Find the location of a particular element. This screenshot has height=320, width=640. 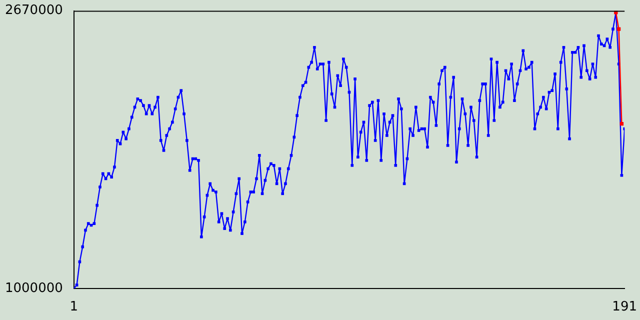

y-tick-label: 2670000 is located at coordinates (33, 10).